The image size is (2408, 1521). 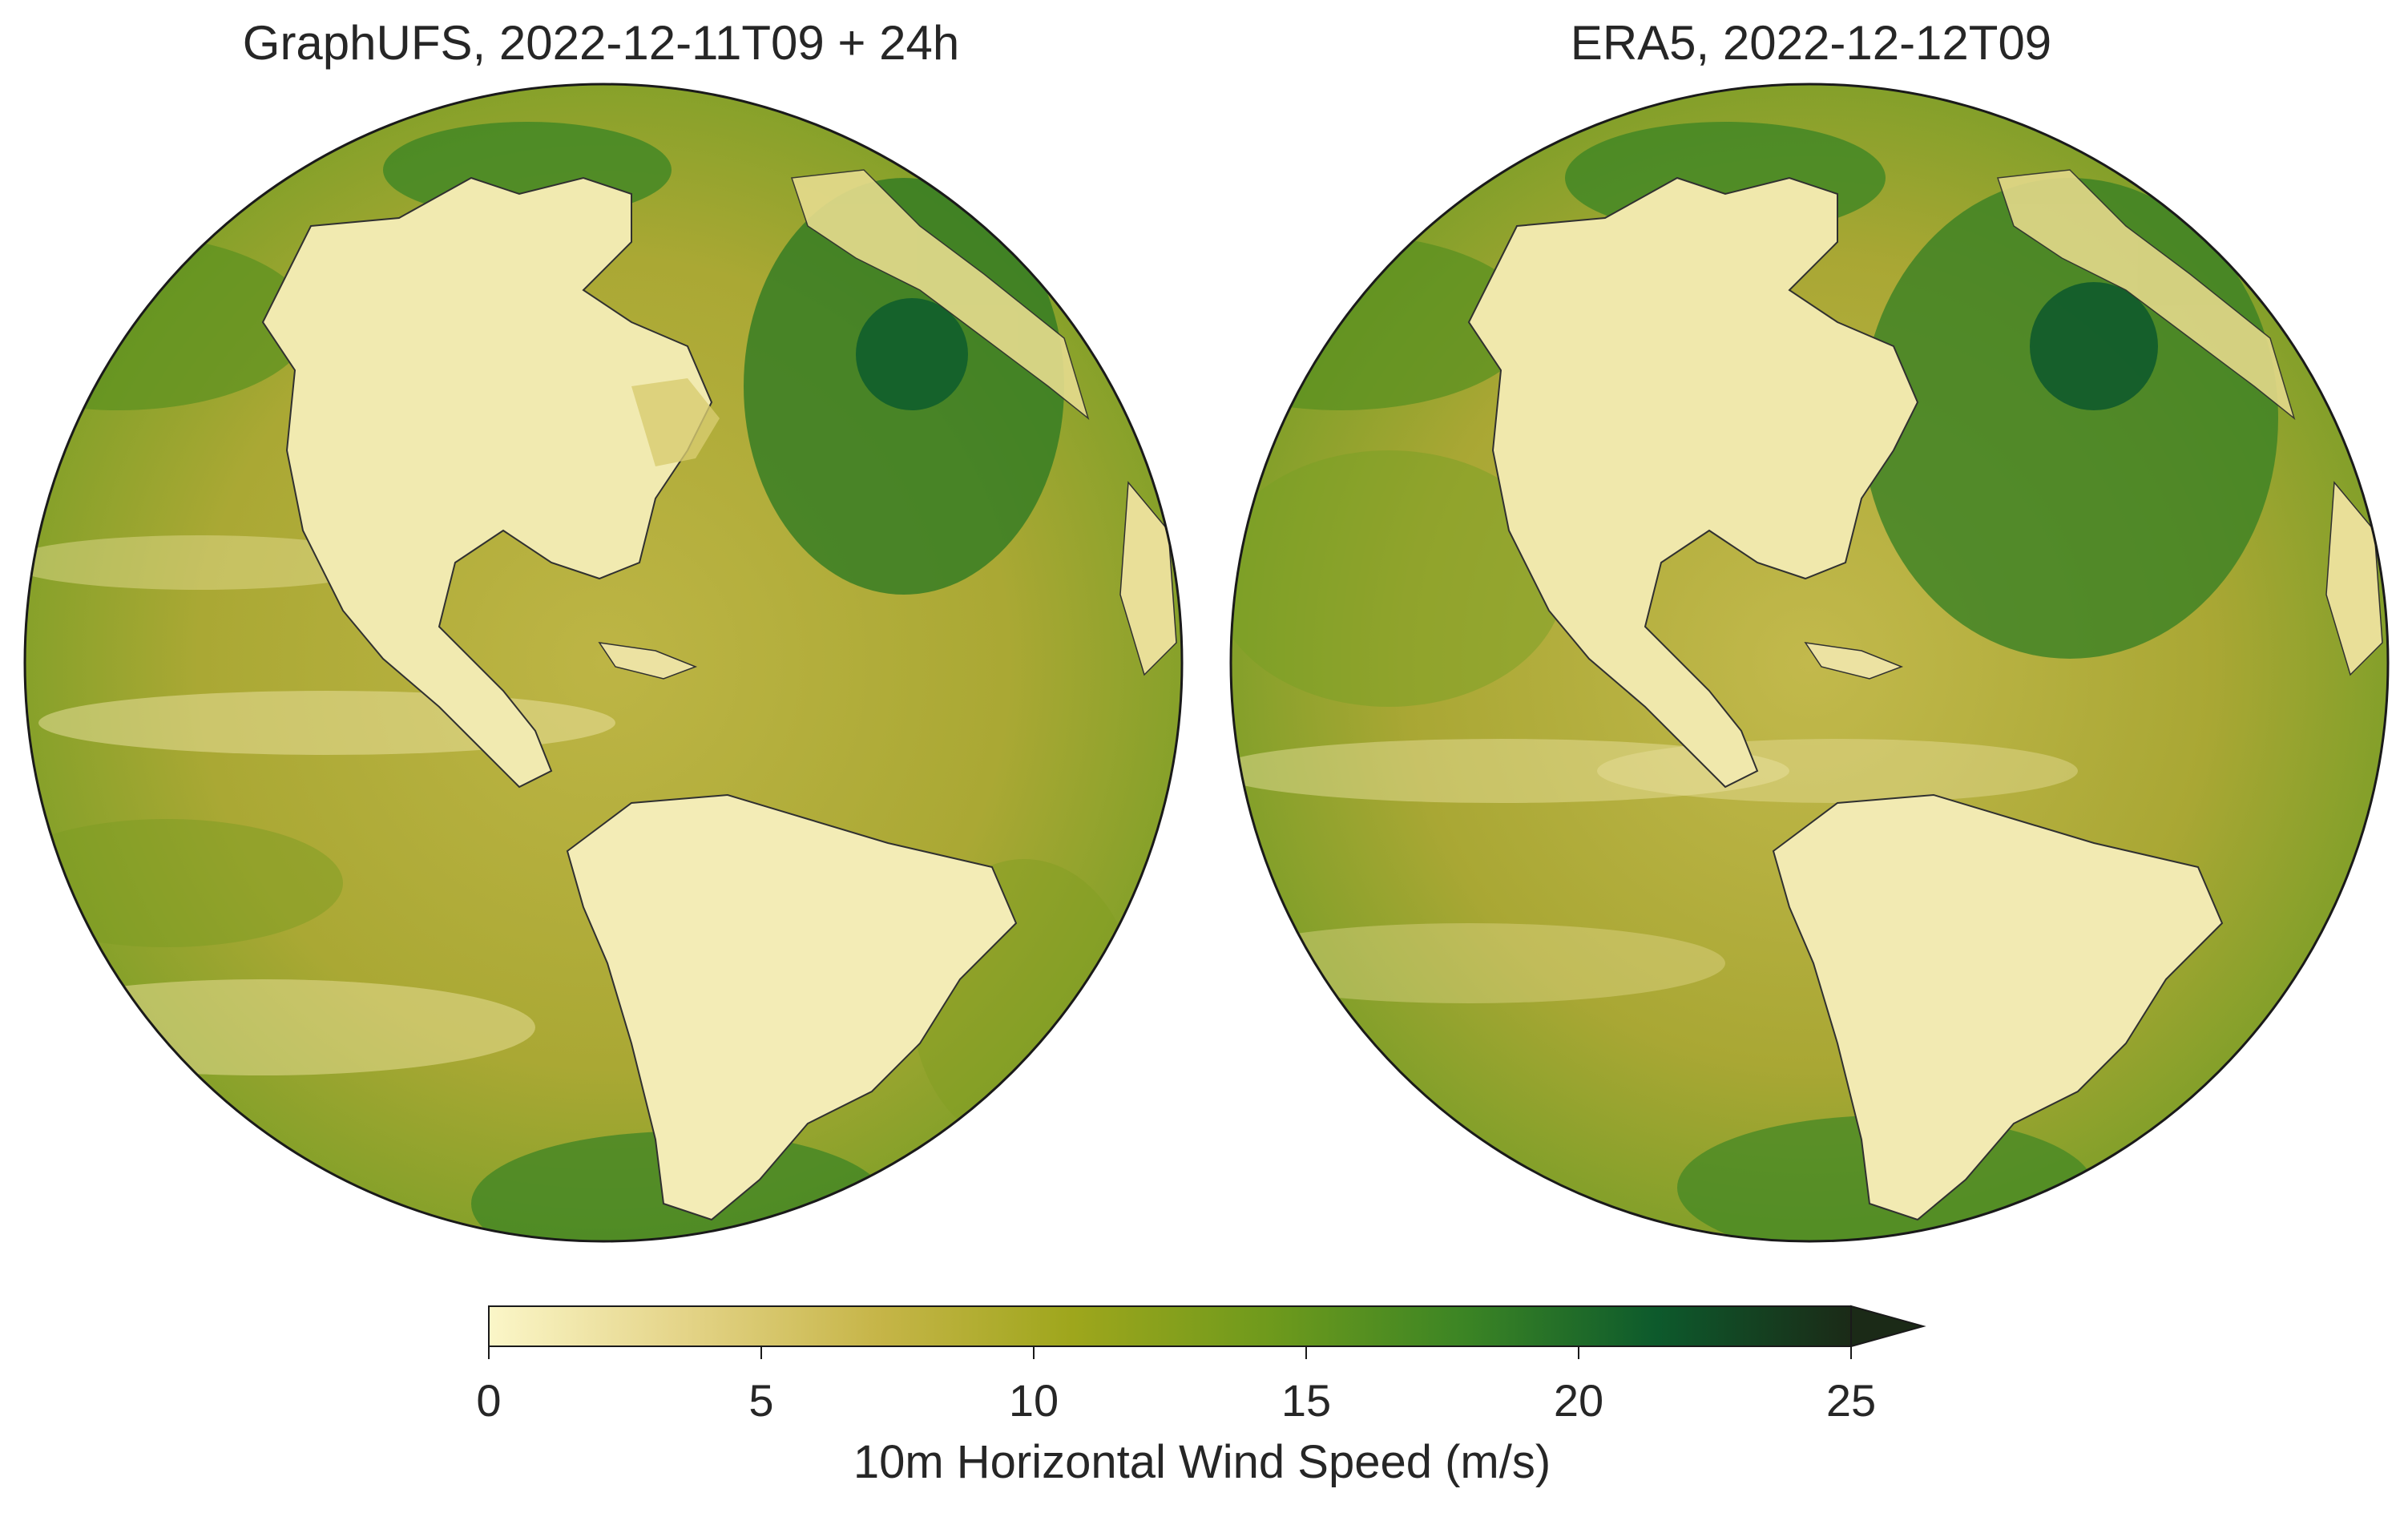 What do you see at coordinates (1579, 1400) in the screenshot?
I see `colorbar-tick-label: 20` at bounding box center [1579, 1400].